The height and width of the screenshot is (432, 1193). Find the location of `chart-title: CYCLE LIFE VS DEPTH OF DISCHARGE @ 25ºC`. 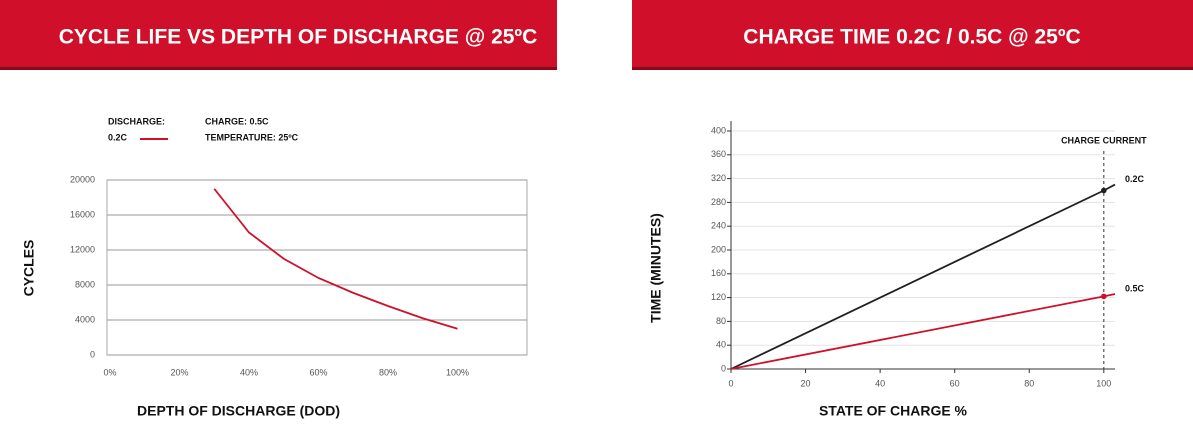

chart-title: CYCLE LIFE VS DEPTH OF DISCHARGE @ 25ºC is located at coordinates (298, 37).